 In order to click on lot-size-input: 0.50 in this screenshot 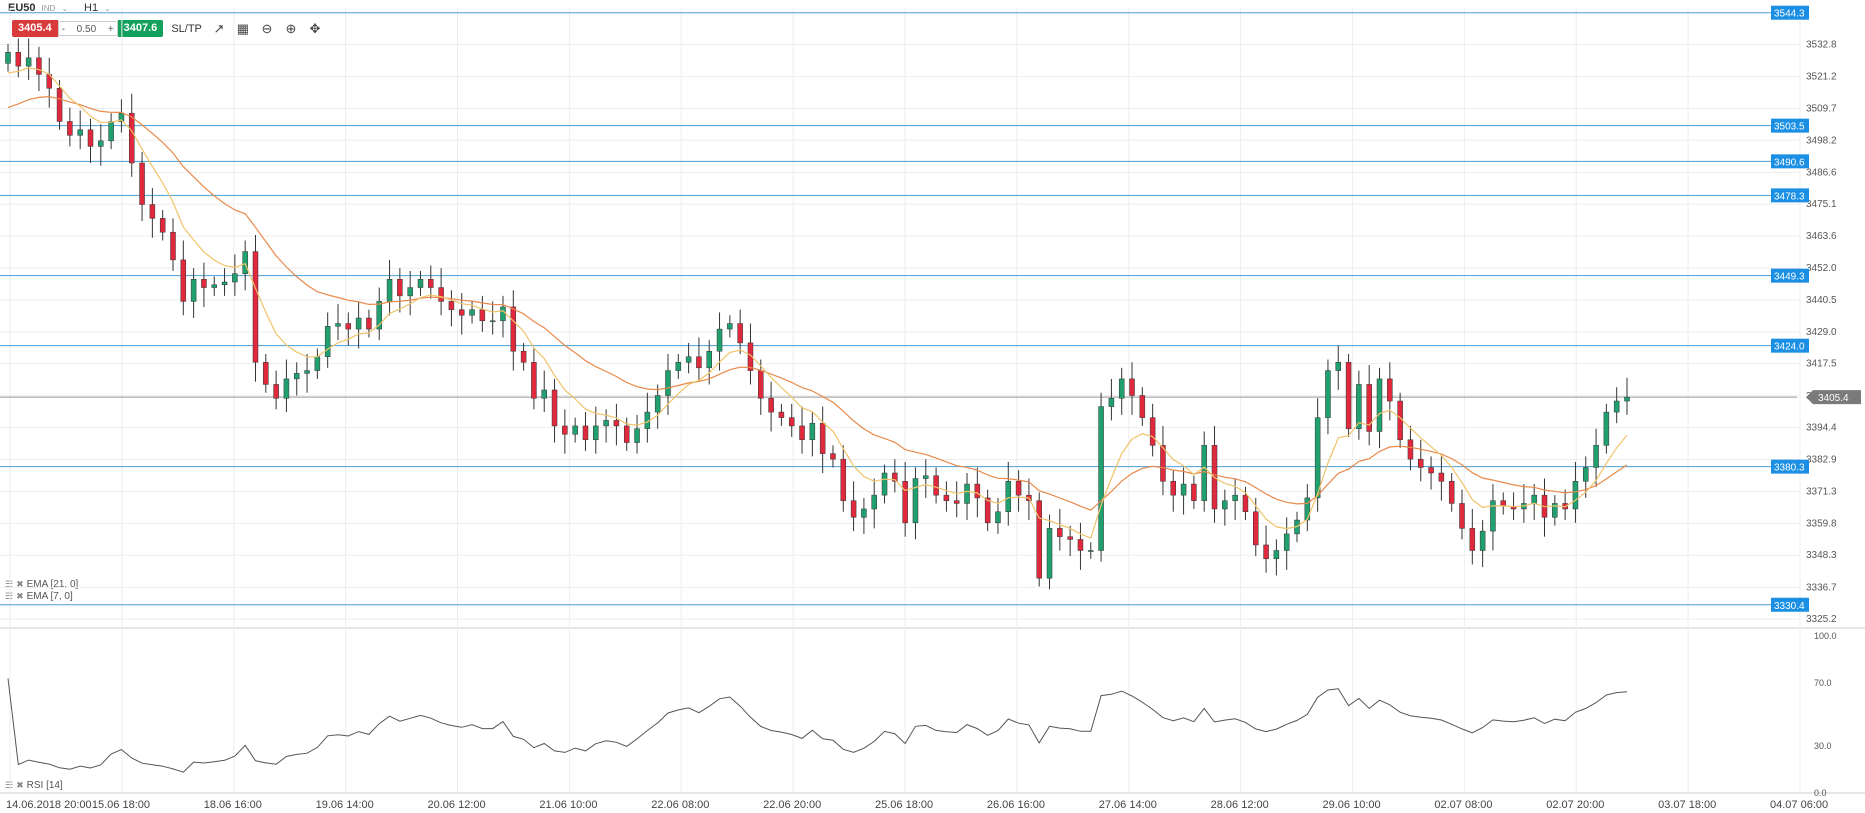, I will do `click(86, 29)`.